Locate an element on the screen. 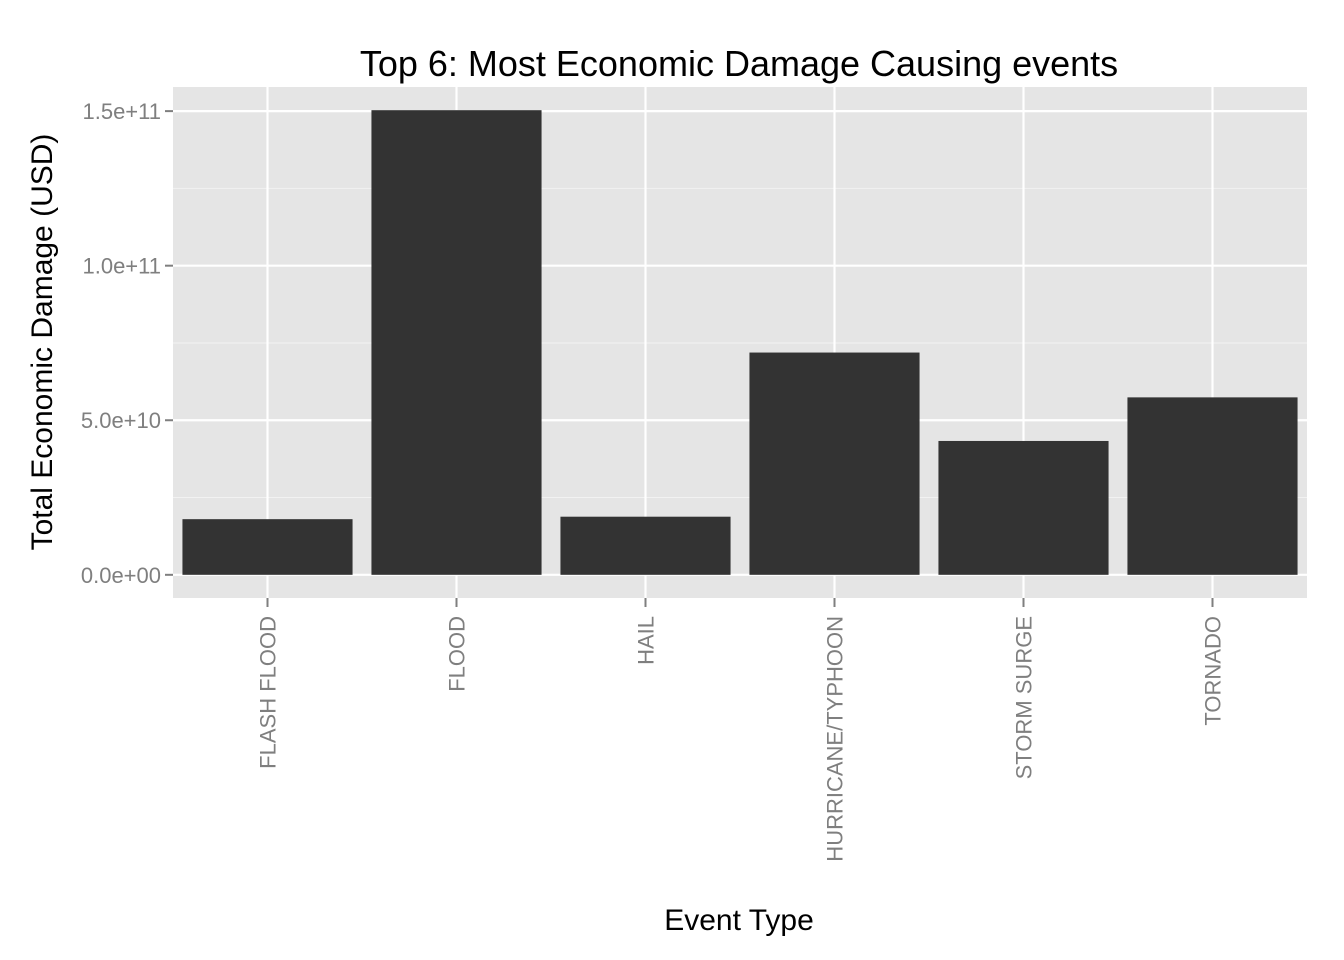 This screenshot has height=960, width=1344. y-tick-label: 1.0e+11 is located at coordinates (121, 266).